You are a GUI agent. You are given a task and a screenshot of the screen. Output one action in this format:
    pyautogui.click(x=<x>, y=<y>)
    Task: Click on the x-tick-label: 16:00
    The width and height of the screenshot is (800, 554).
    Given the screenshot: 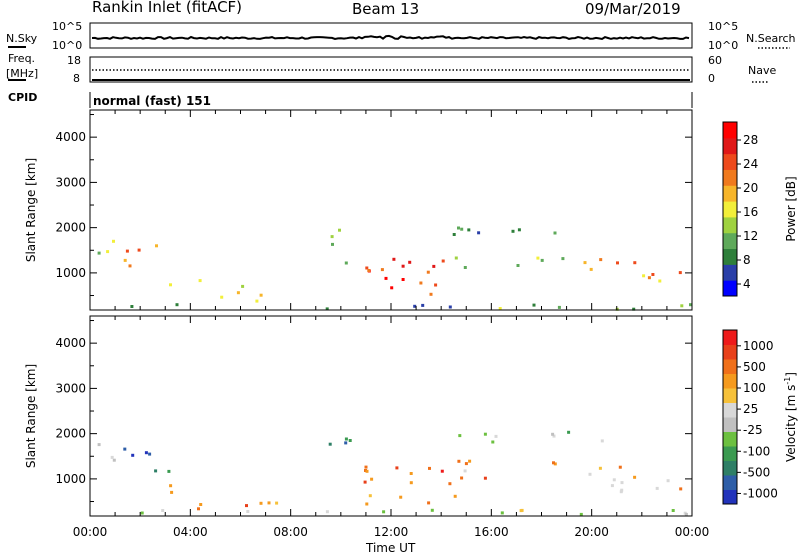 What is the action you would take?
    pyautogui.click(x=491, y=532)
    